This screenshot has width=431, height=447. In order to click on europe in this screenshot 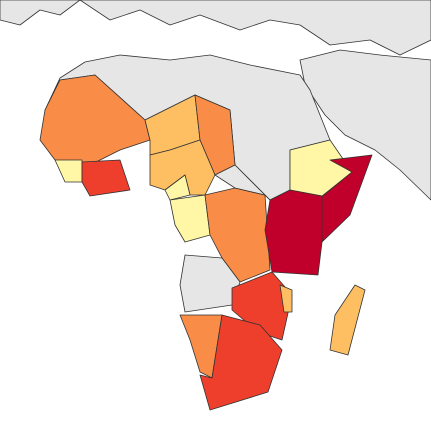, I will do `click(215, 28)`.